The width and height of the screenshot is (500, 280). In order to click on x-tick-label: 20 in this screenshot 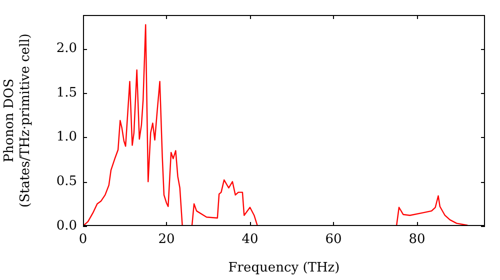, I will do `click(166, 240)`.